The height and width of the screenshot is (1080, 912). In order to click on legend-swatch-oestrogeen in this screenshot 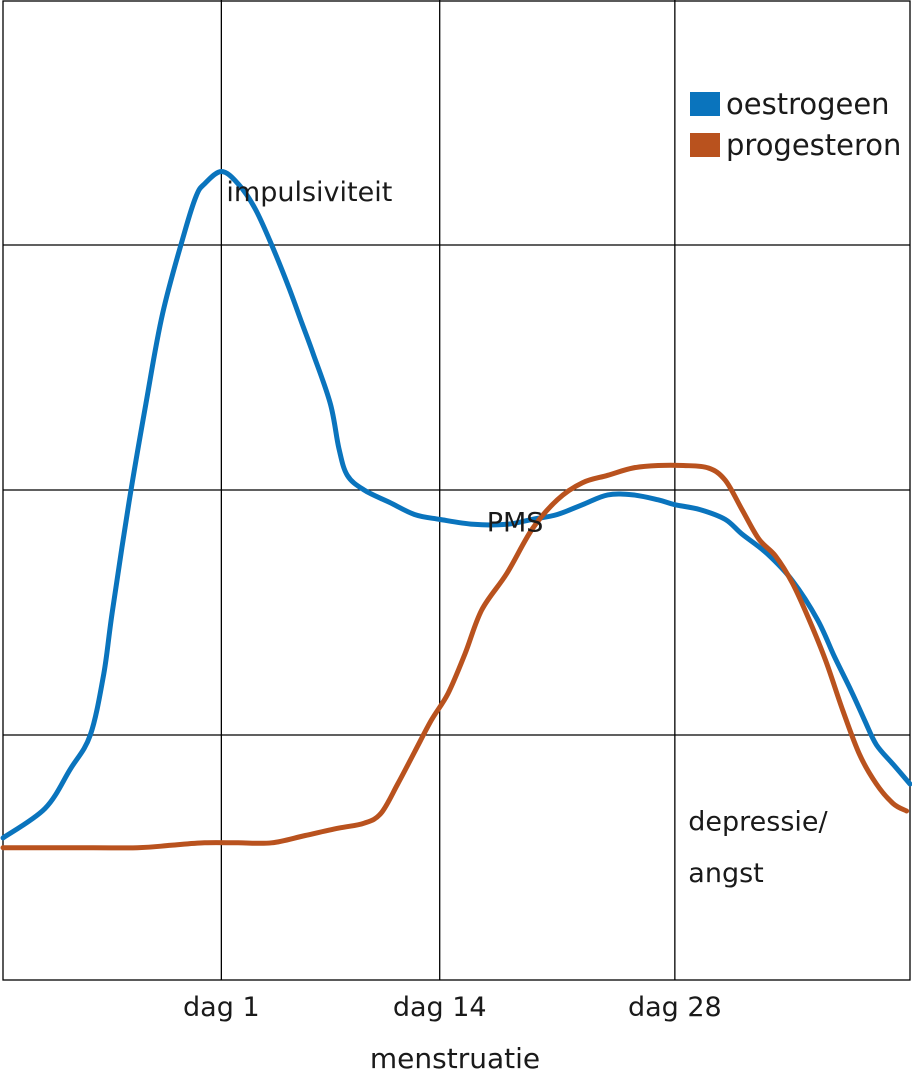, I will do `click(705, 104)`.